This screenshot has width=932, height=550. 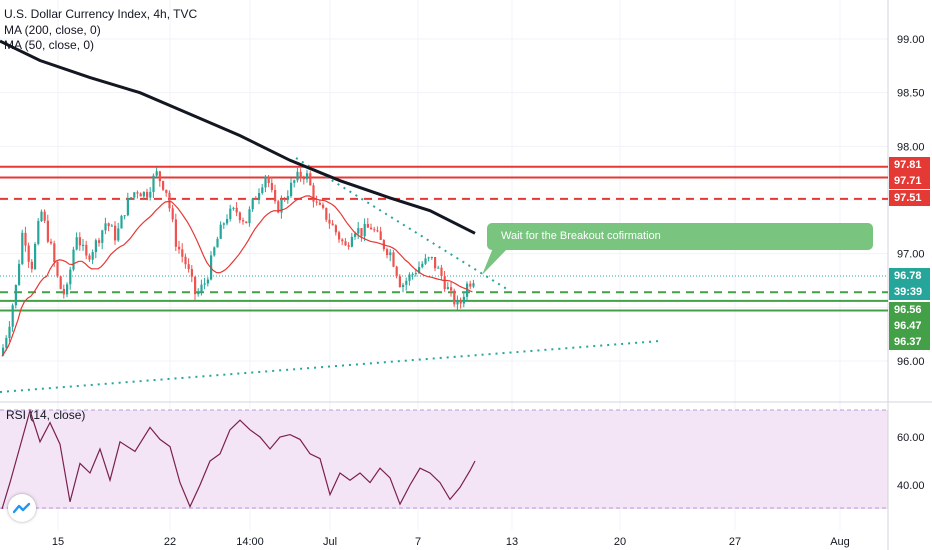 What do you see at coordinates (22, 508) in the screenshot?
I see `tradingview-logo` at bounding box center [22, 508].